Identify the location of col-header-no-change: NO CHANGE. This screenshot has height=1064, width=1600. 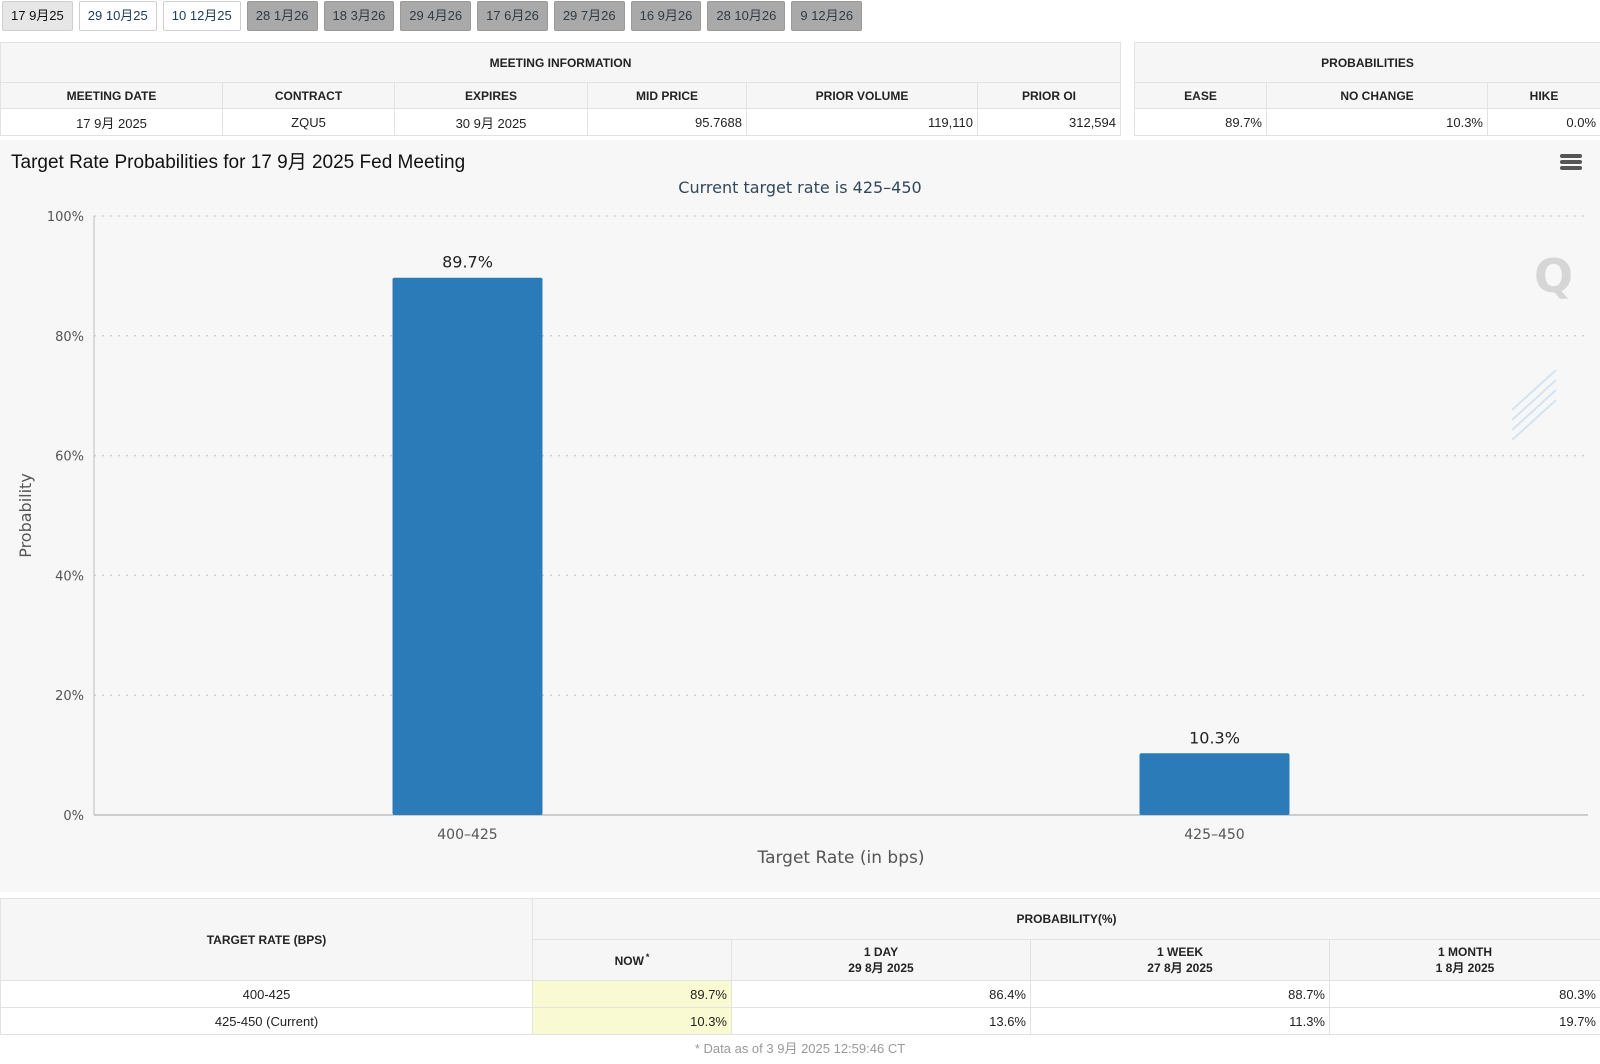
(1377, 95).